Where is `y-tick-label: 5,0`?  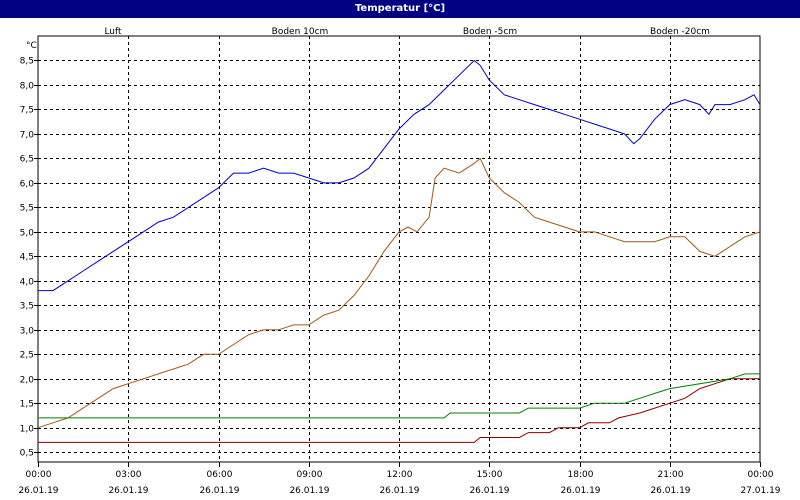 y-tick-label: 5,0 is located at coordinates (27, 234).